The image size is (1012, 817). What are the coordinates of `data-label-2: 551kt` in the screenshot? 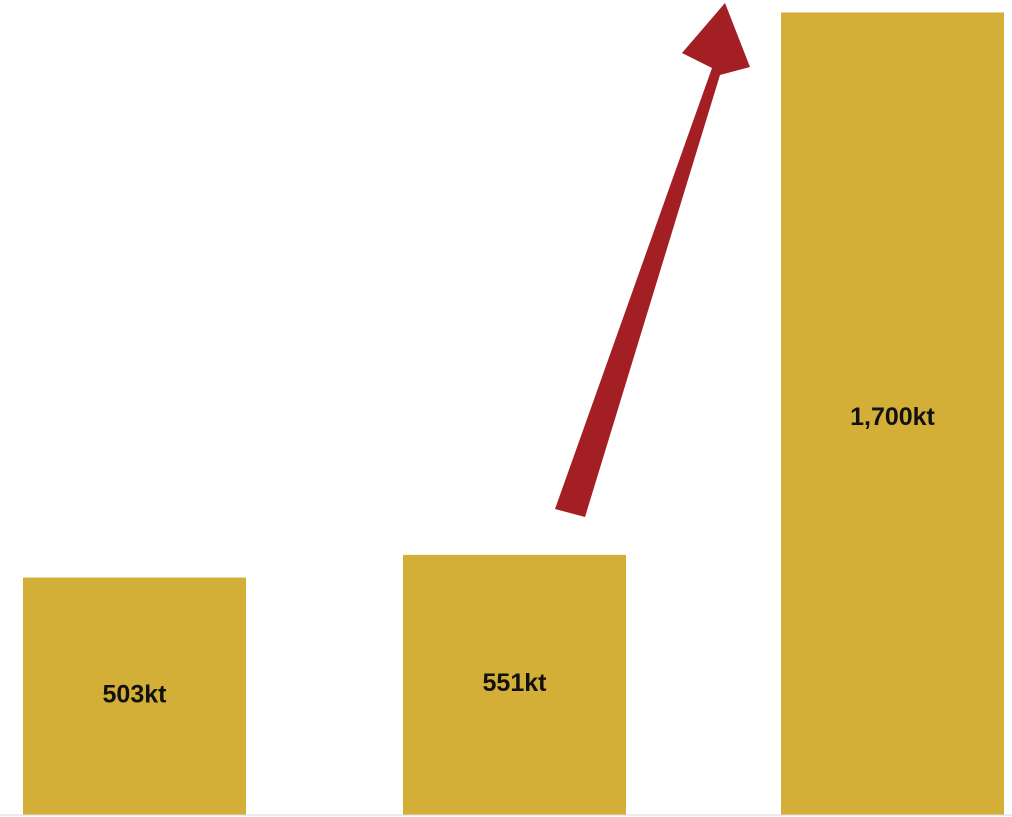 It's located at (515, 683).